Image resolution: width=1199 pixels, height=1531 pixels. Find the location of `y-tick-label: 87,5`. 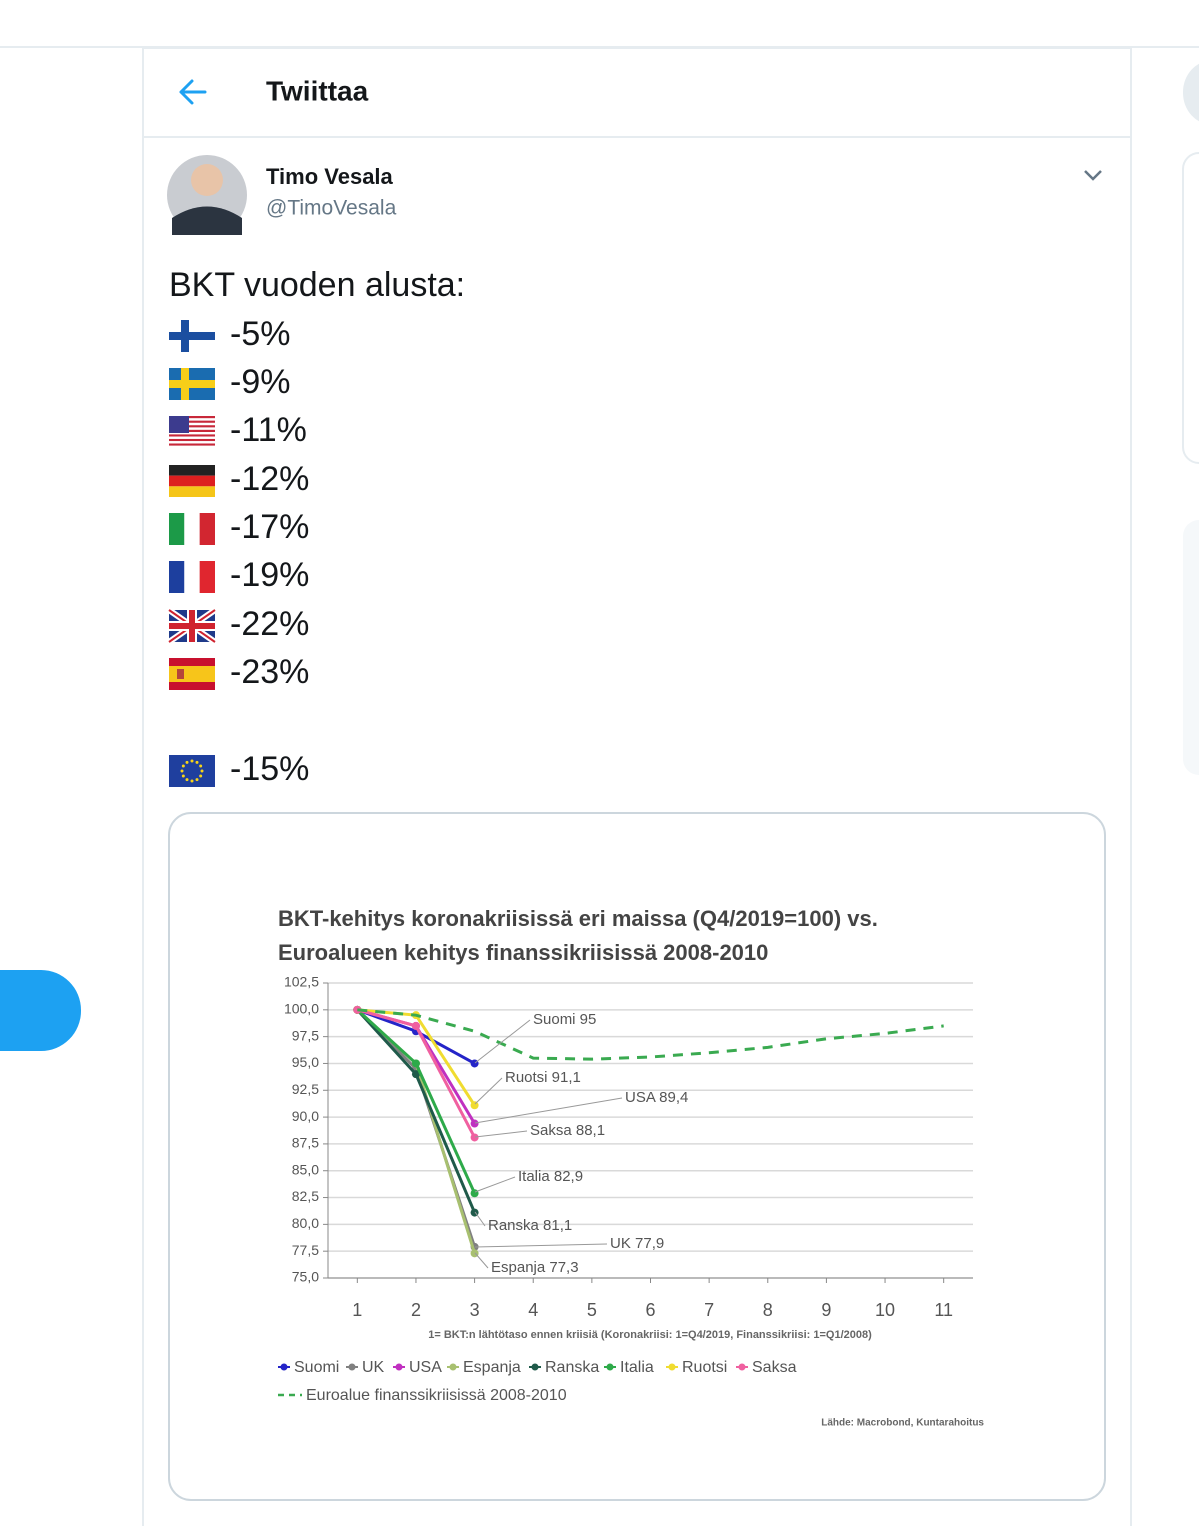

y-tick-label: 87,5 is located at coordinates (305, 1143).